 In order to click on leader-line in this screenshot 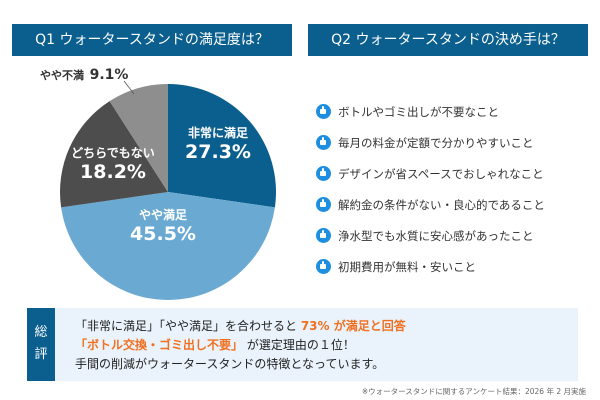, I will do `click(129, 87)`.